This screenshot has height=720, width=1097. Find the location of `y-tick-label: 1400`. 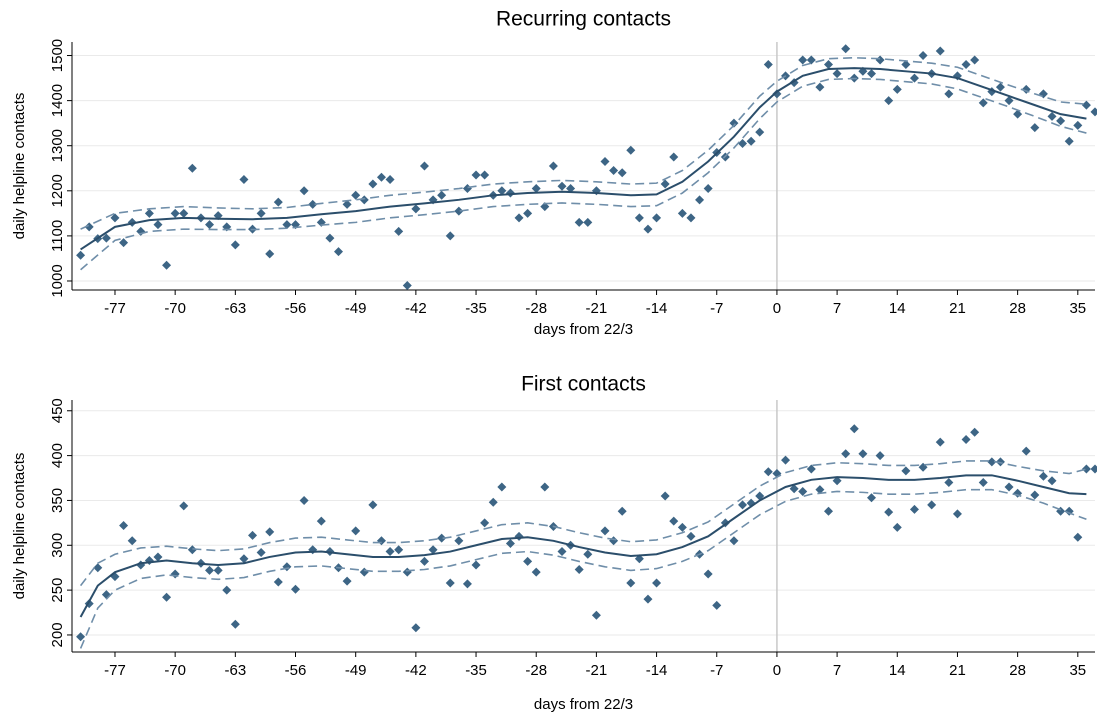

y-tick-label: 1400 is located at coordinates (57, 100).